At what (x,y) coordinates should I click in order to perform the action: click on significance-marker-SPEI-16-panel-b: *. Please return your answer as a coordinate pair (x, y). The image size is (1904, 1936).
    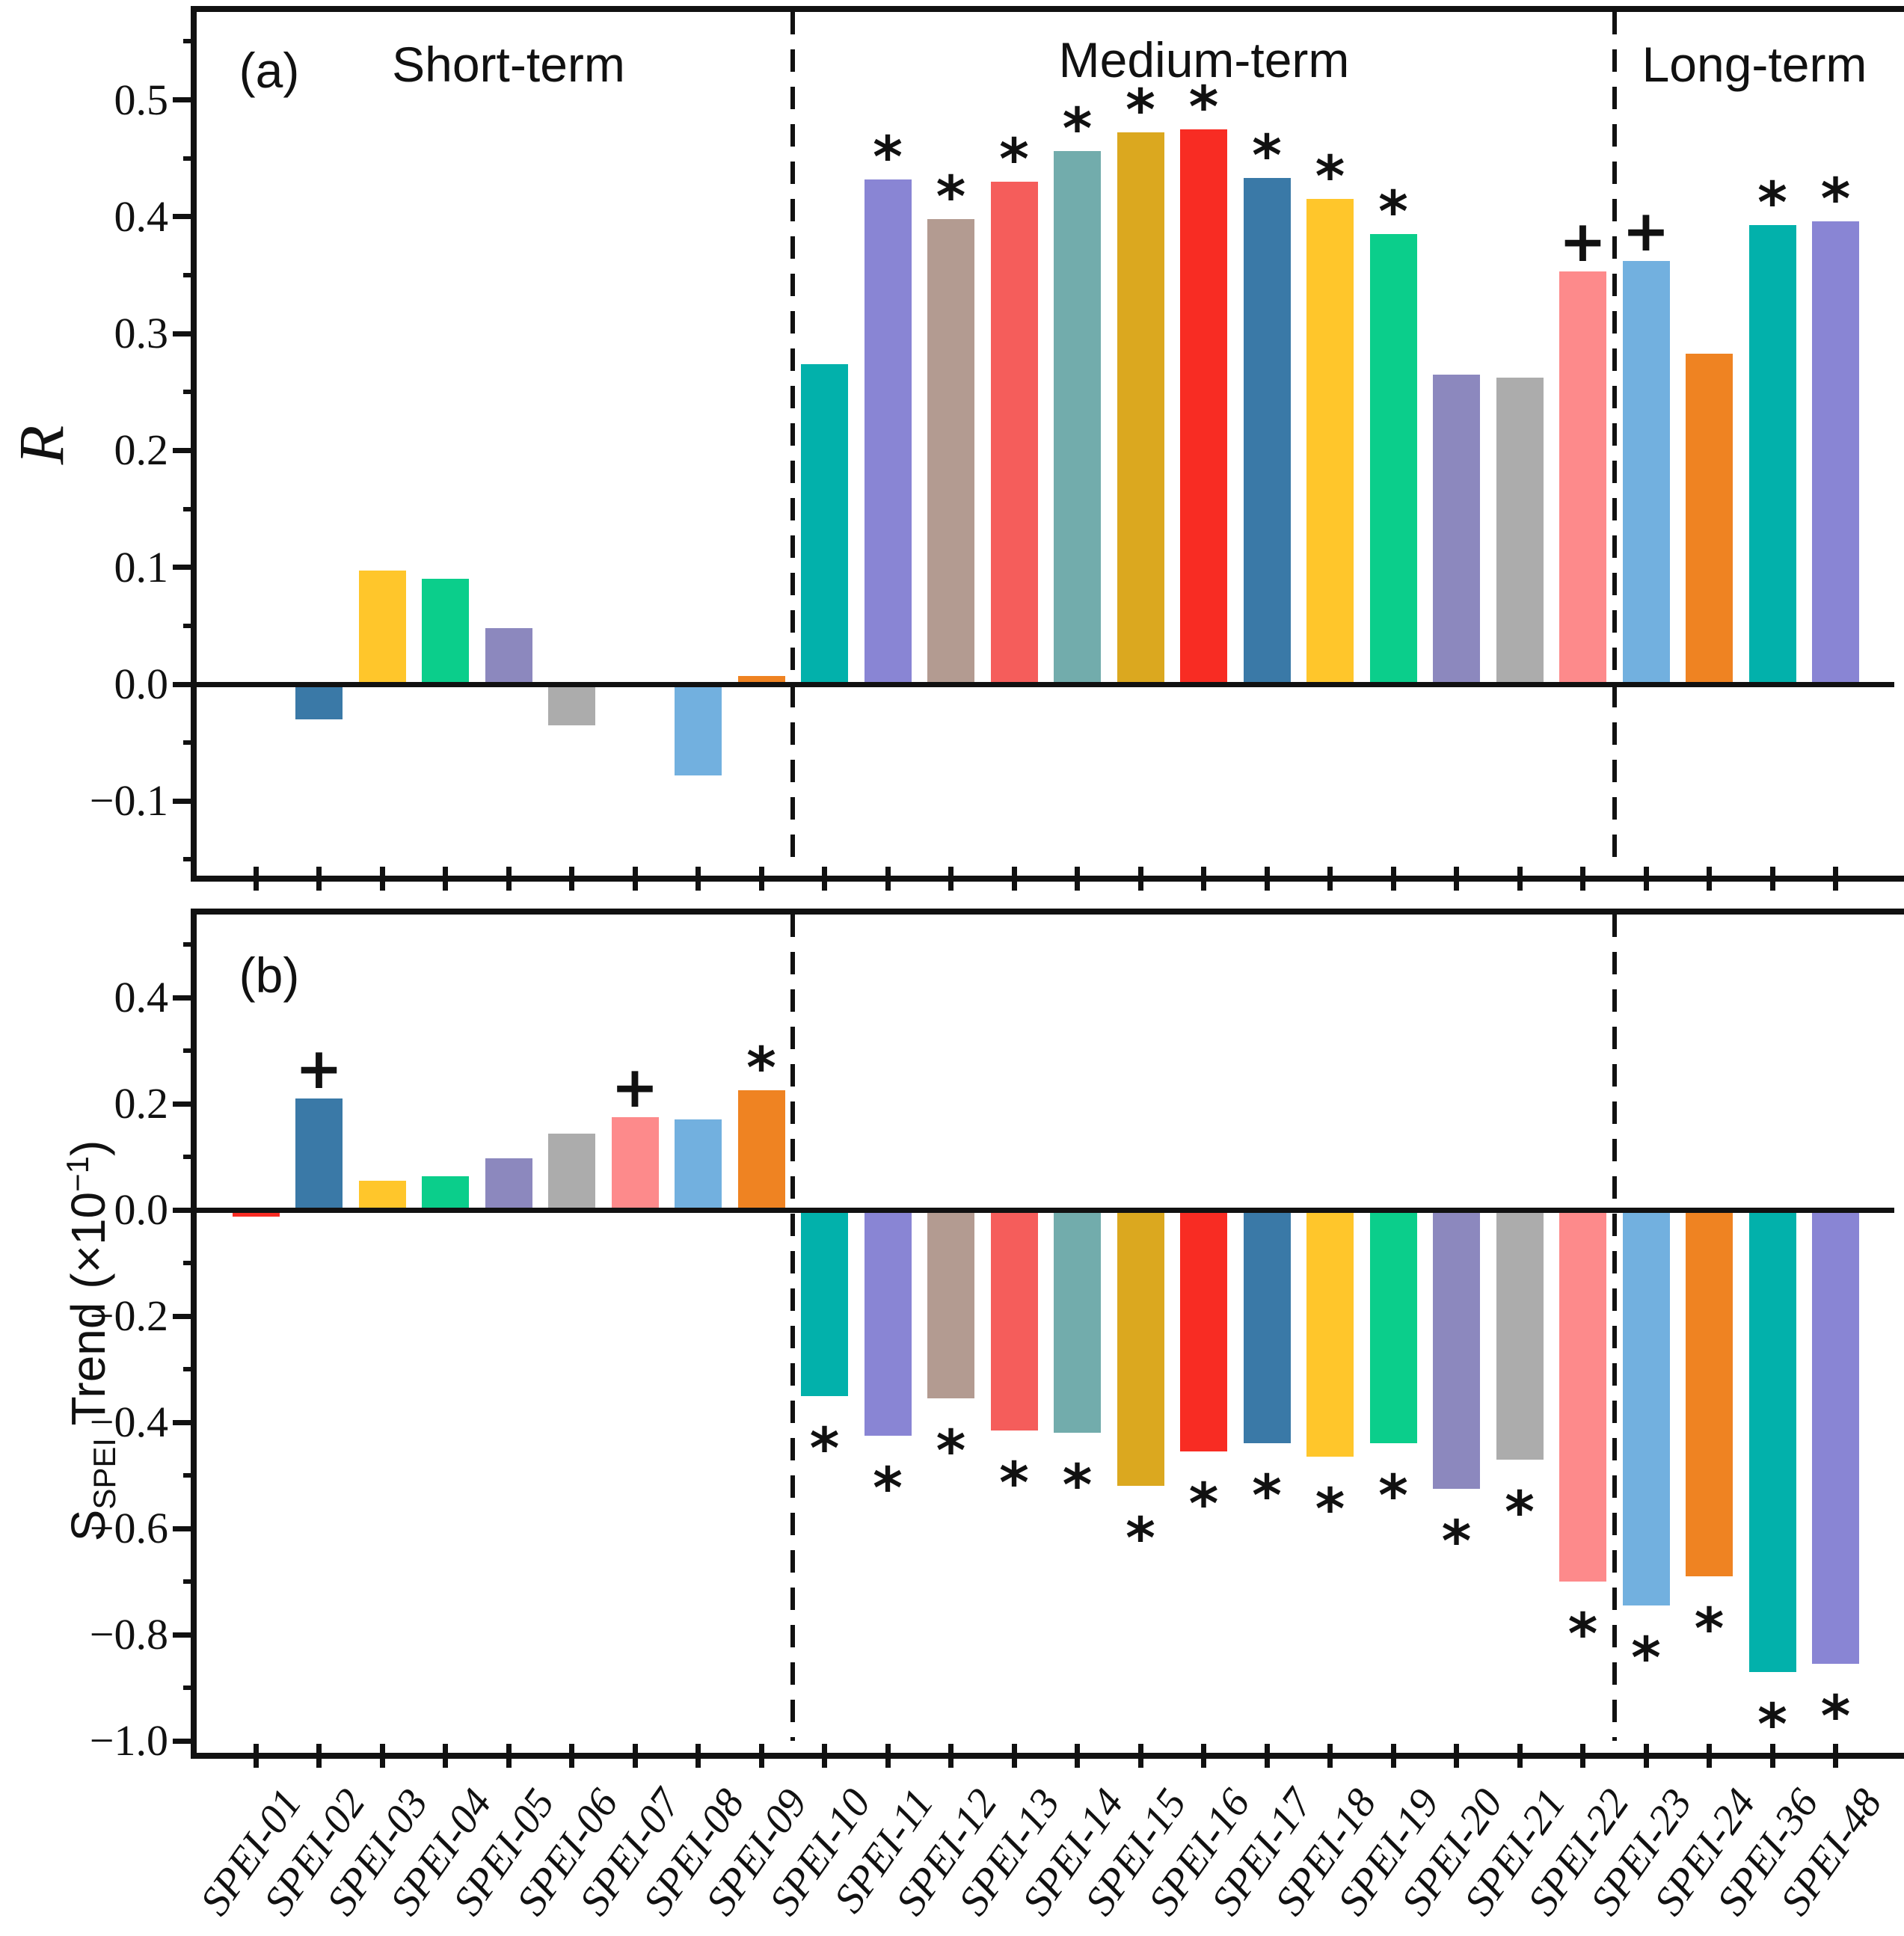
    Looking at the image, I should click on (1203, 1503).